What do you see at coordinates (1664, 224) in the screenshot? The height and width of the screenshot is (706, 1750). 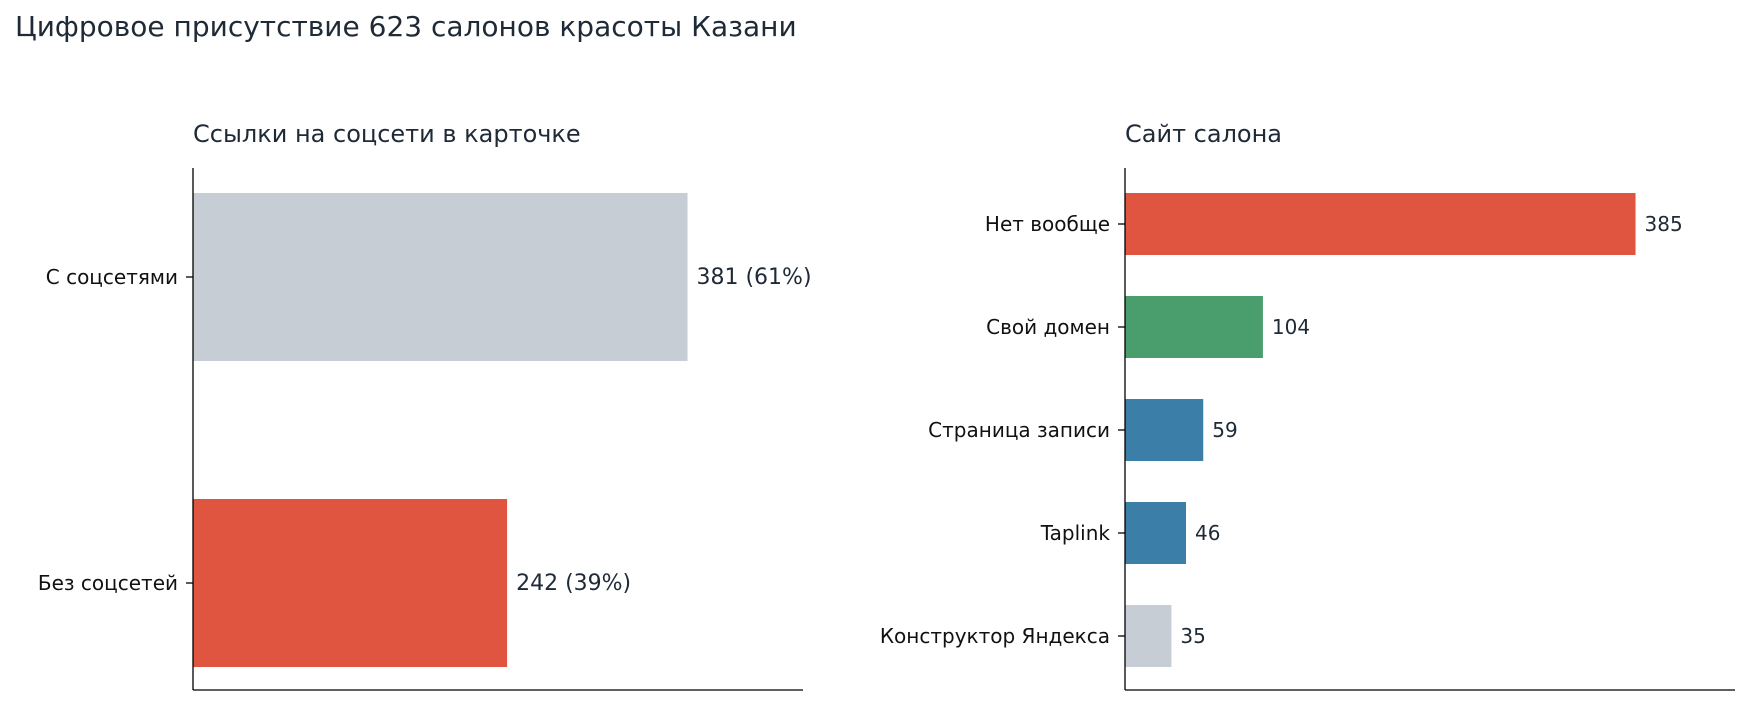 I see `value-label: 385` at bounding box center [1664, 224].